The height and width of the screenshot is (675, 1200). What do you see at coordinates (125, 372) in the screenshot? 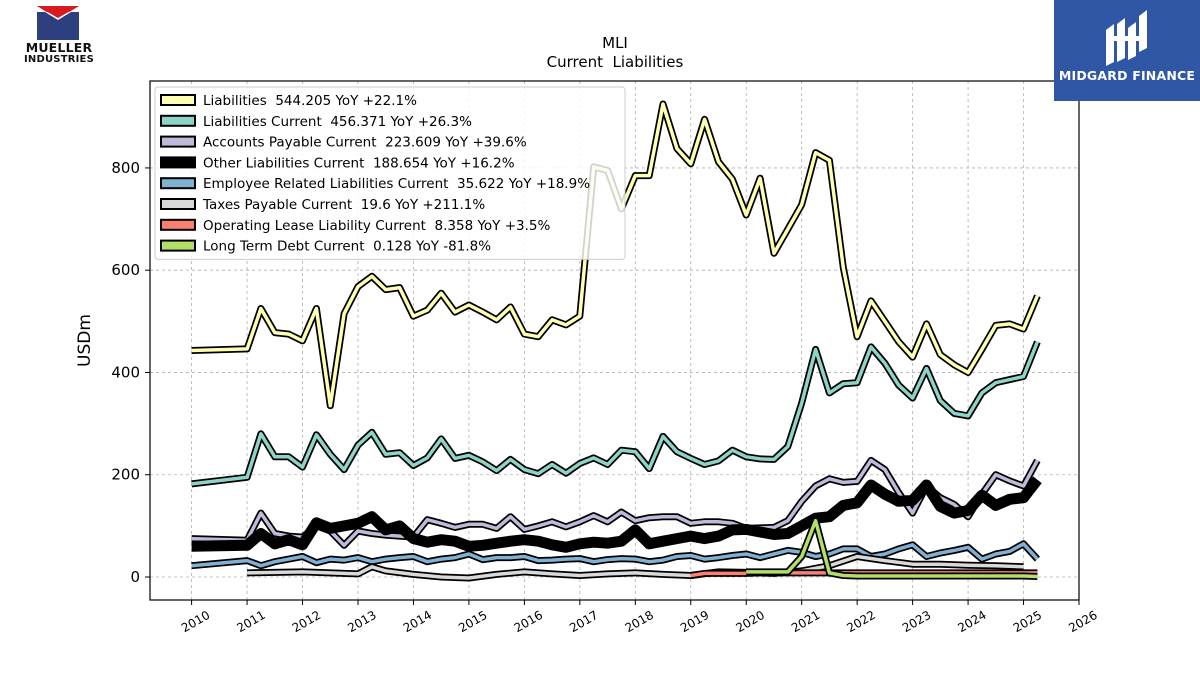
I see `y-tick-label: 400` at bounding box center [125, 372].